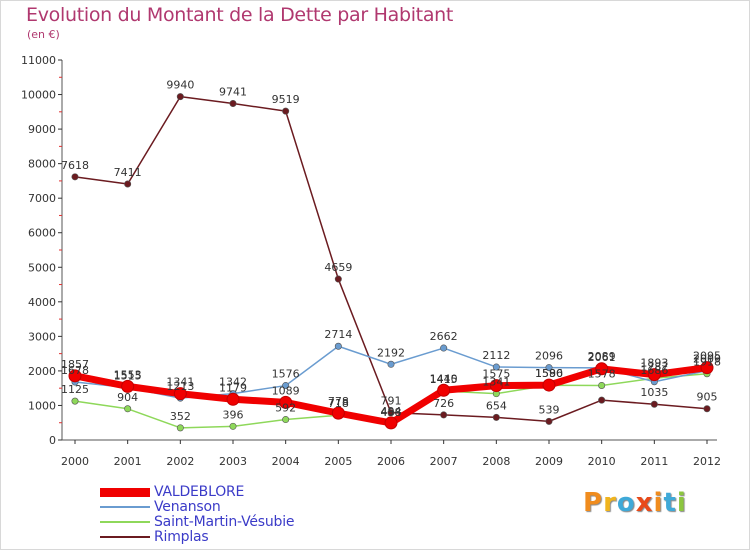 This screenshot has height=550, width=750. Describe the element at coordinates (602, 357) in the screenshot. I see `data-label-valdeblore: 2061` at that location.